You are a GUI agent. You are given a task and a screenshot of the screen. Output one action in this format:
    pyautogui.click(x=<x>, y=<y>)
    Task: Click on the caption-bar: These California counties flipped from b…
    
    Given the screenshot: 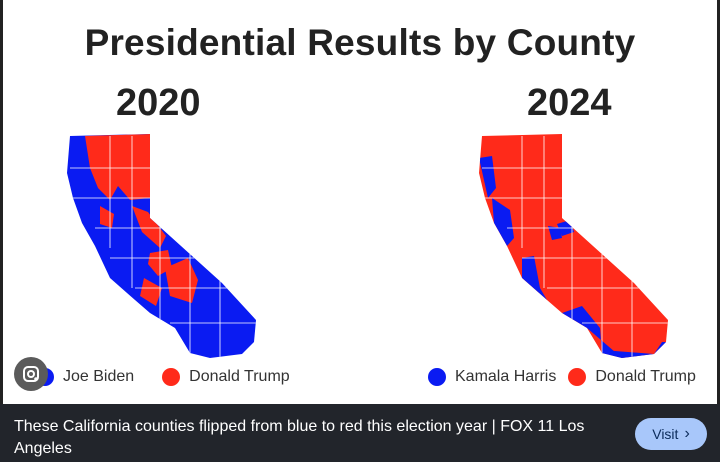 What is the action you would take?
    pyautogui.click(x=360, y=433)
    